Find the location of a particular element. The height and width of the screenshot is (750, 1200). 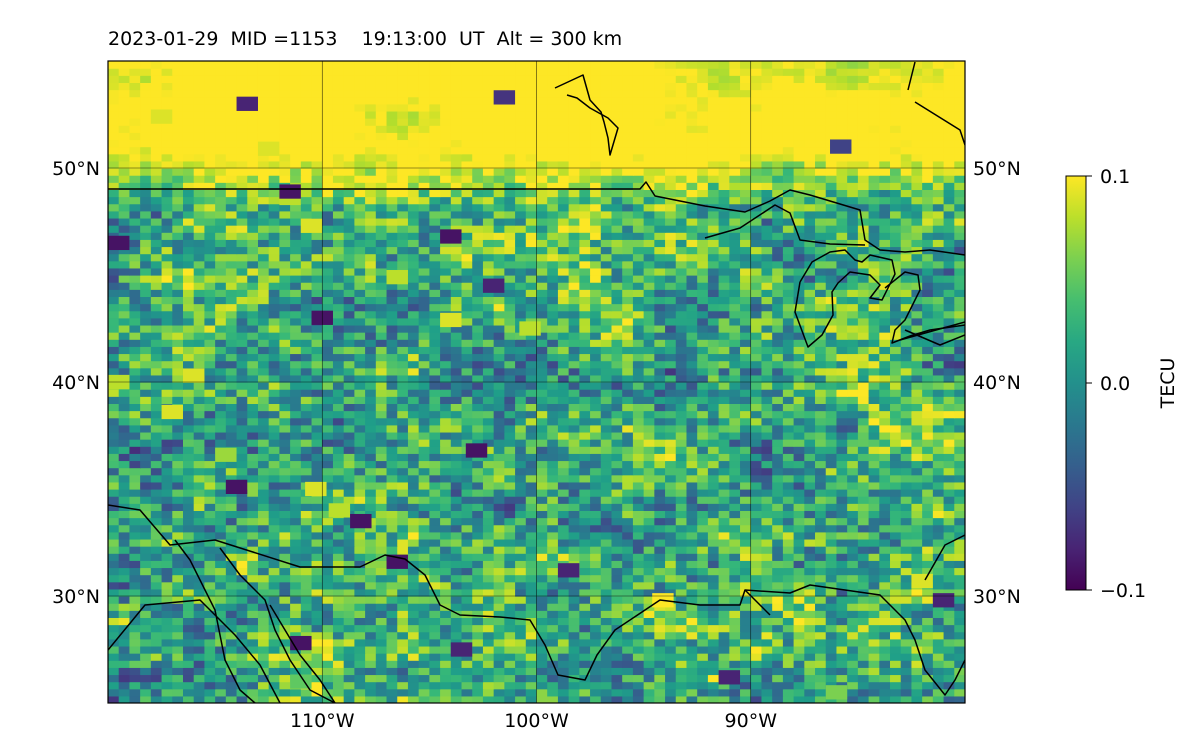

colorbar is located at coordinates (1076, 383).